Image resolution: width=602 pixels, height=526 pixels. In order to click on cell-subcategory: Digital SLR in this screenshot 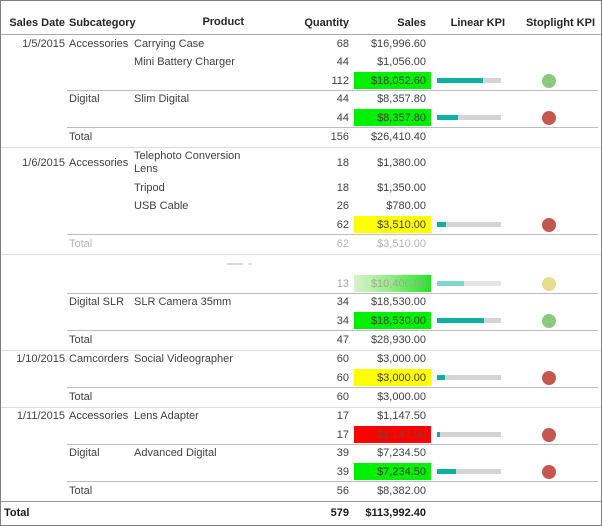, I will do `click(97, 302)`.